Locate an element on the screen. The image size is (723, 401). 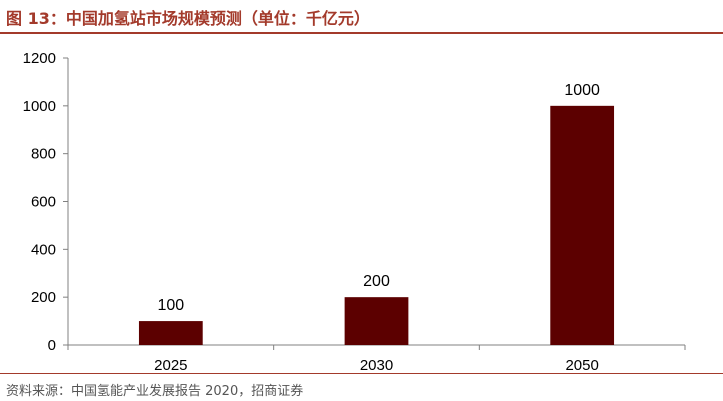
figure-title: 图 13：中国加氢站市场规模预测（单位：千亿元） is located at coordinates (188, 18).